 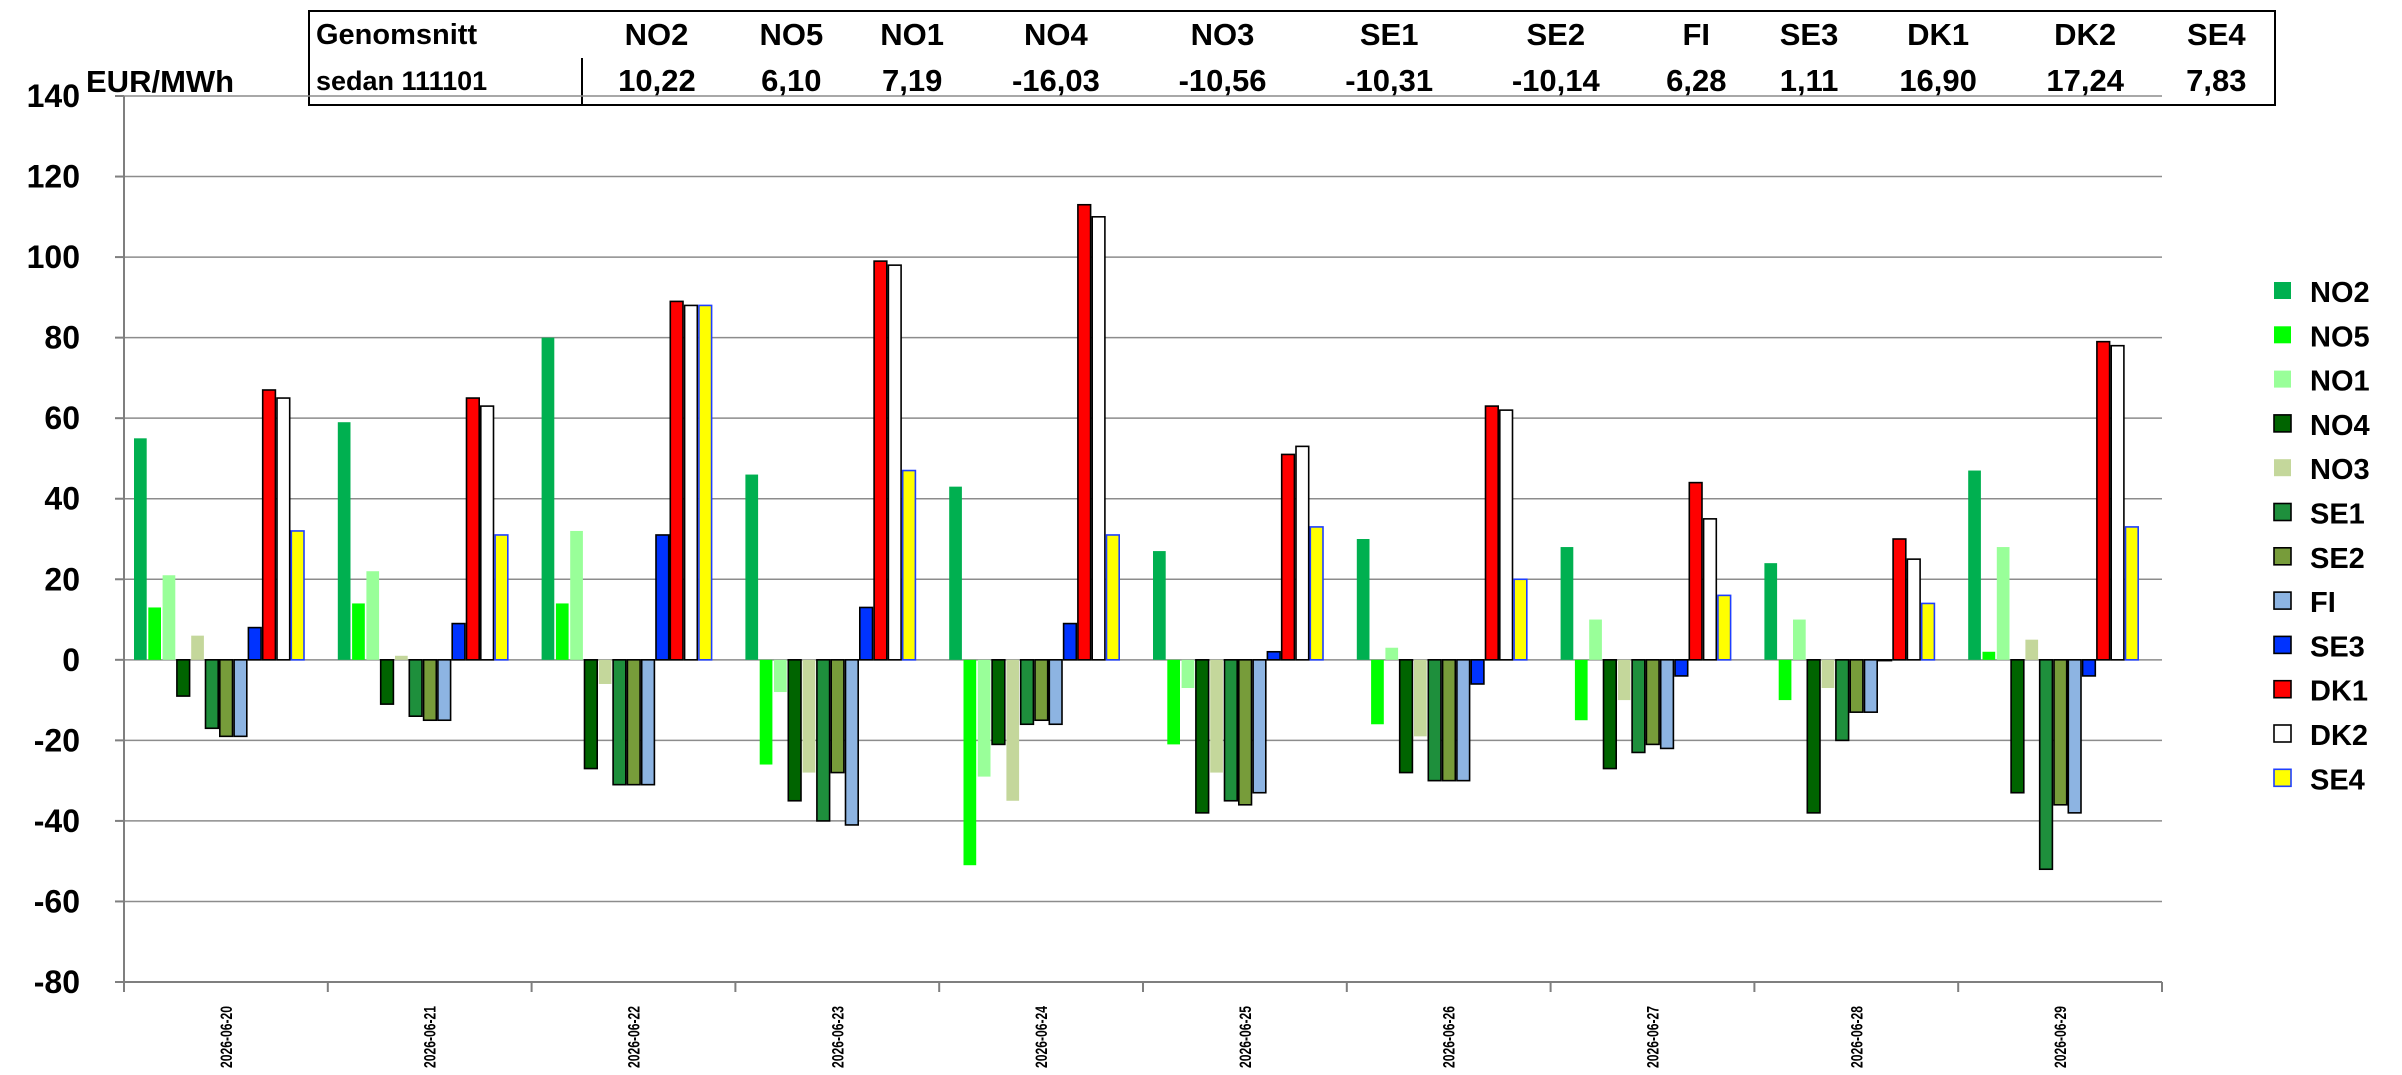 What do you see at coordinates (2337, 515) in the screenshot?
I see `legend-label-se1: SE1` at bounding box center [2337, 515].